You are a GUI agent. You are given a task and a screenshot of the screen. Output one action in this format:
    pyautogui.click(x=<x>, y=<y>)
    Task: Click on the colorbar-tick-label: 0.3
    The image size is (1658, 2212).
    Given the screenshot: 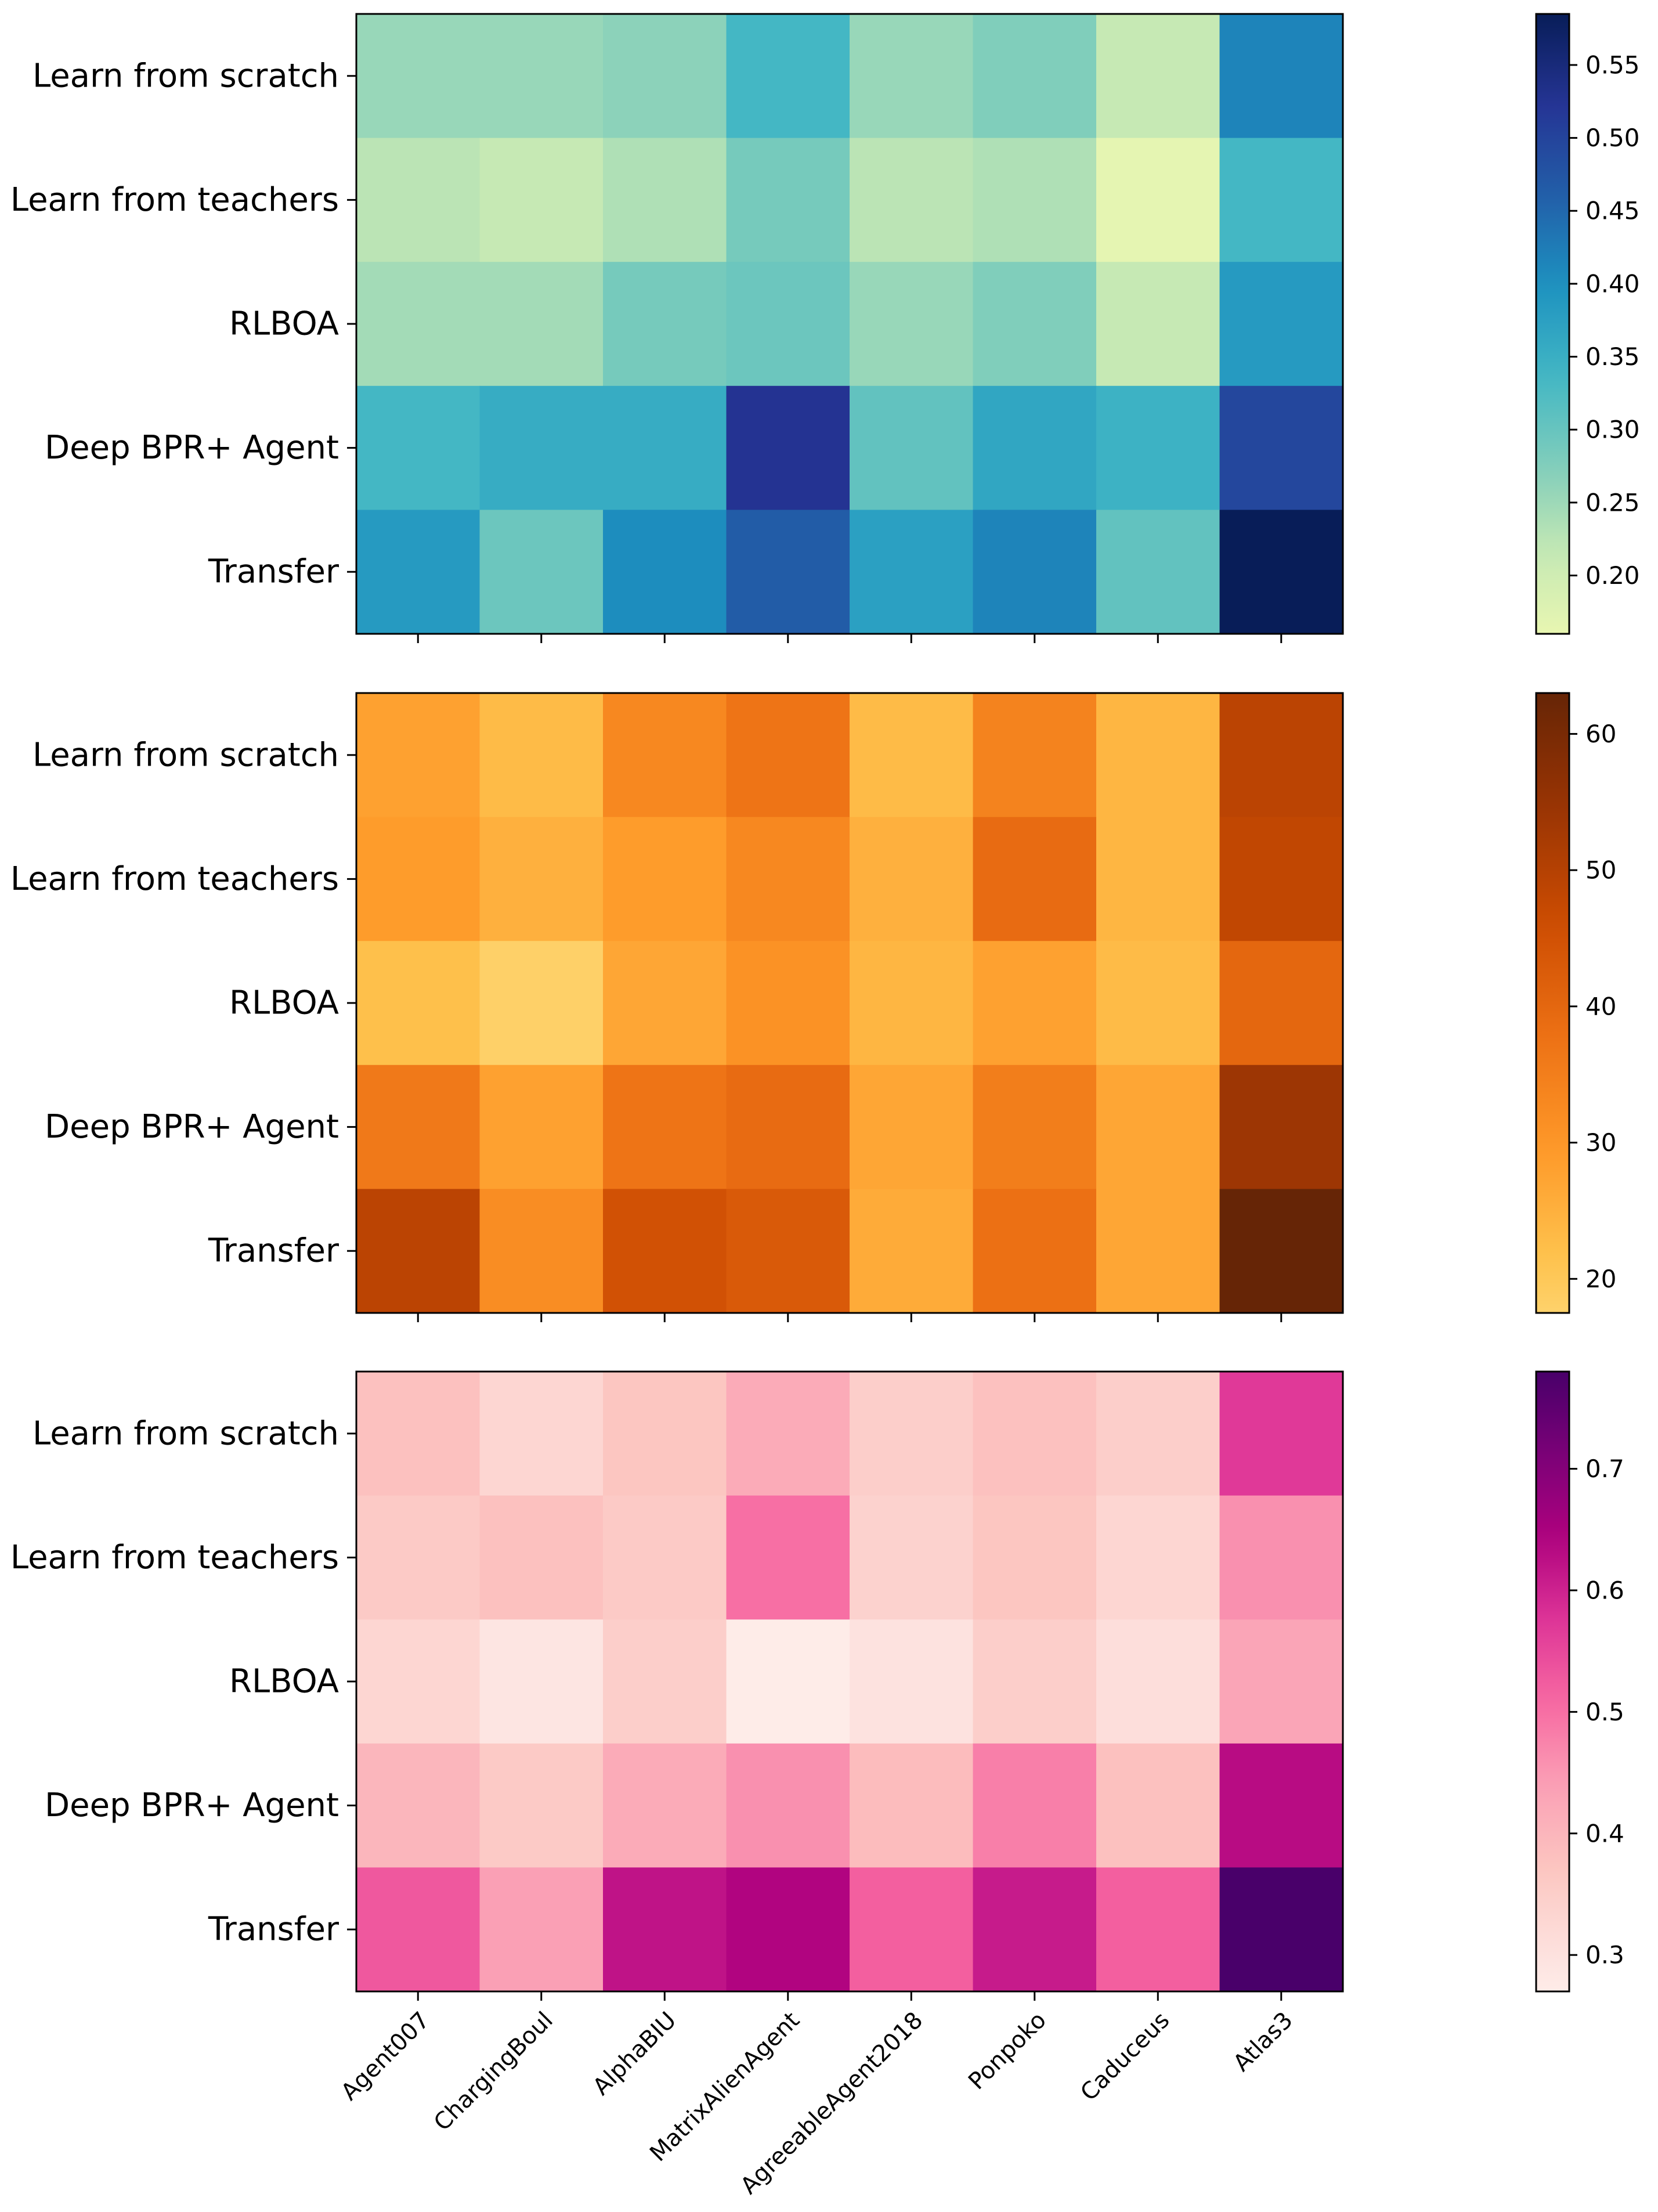 What is the action you would take?
    pyautogui.click(x=1605, y=1955)
    